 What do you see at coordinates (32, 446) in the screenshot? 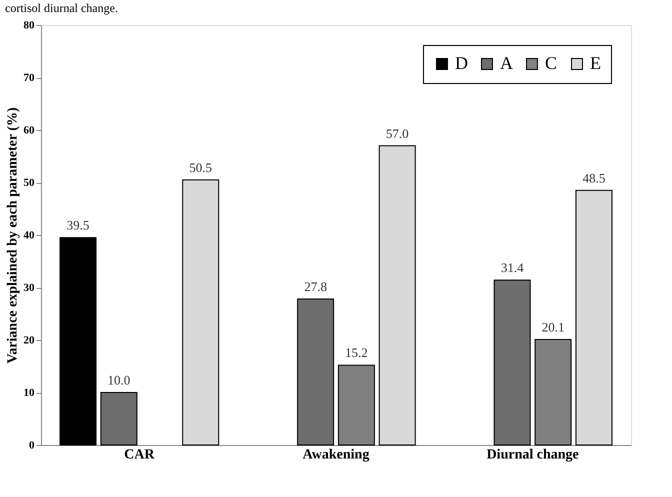
I see `y-tick-label: 0` at bounding box center [32, 446].